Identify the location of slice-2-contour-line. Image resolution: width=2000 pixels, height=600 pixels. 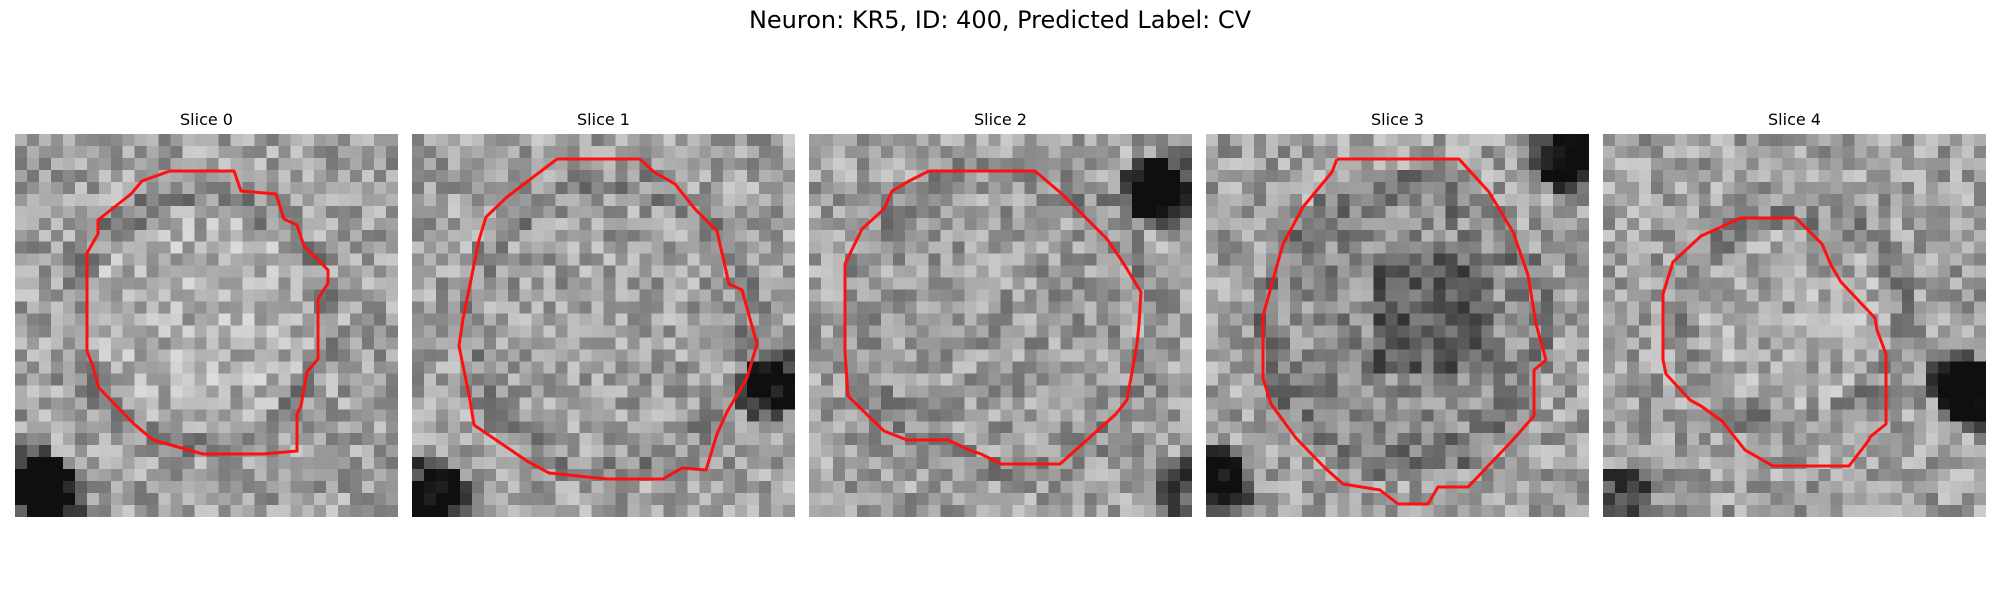
(993, 317).